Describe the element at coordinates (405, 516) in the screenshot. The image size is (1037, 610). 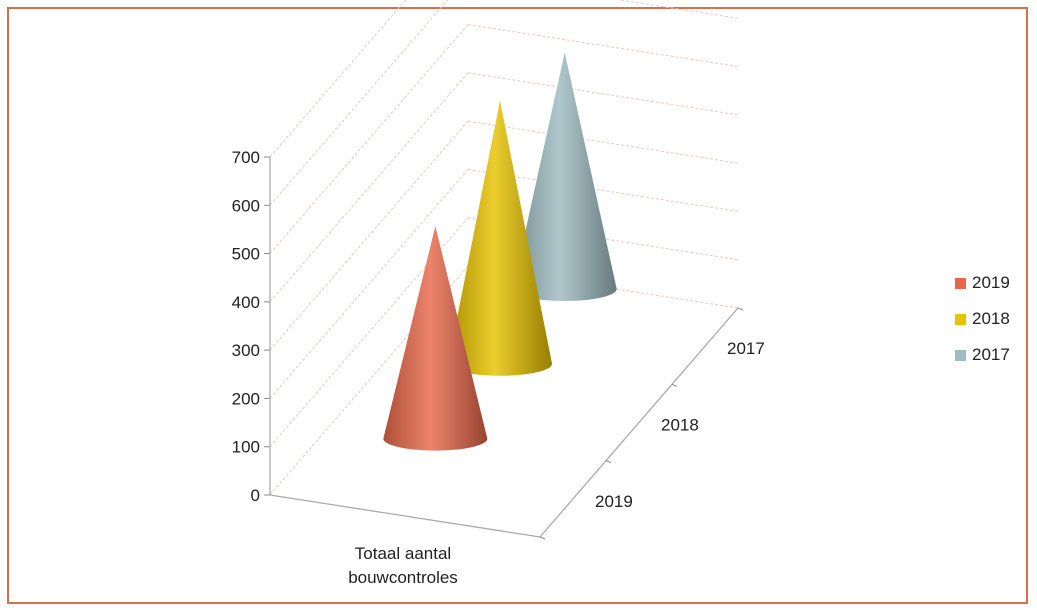
I see `x-axis-line` at that location.